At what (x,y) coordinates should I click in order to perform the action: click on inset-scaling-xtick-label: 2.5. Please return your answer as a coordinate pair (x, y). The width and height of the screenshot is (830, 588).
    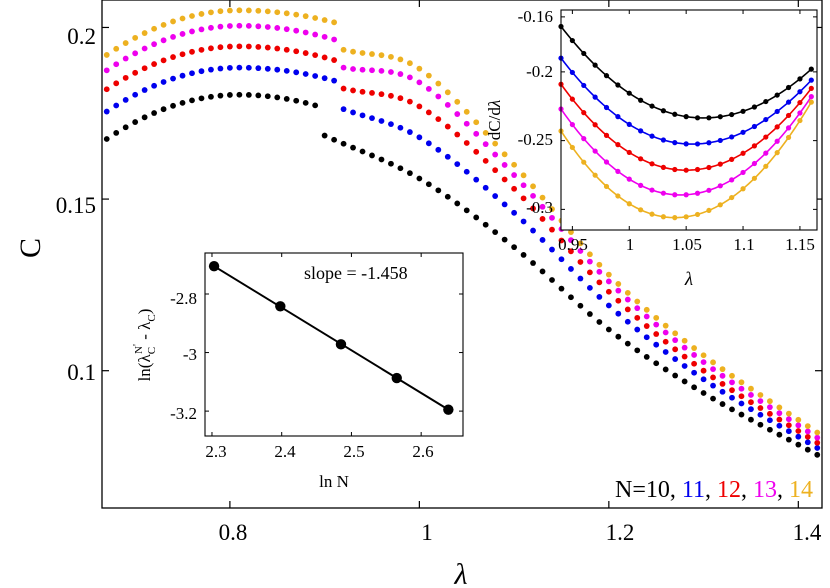
    Looking at the image, I should click on (353, 451).